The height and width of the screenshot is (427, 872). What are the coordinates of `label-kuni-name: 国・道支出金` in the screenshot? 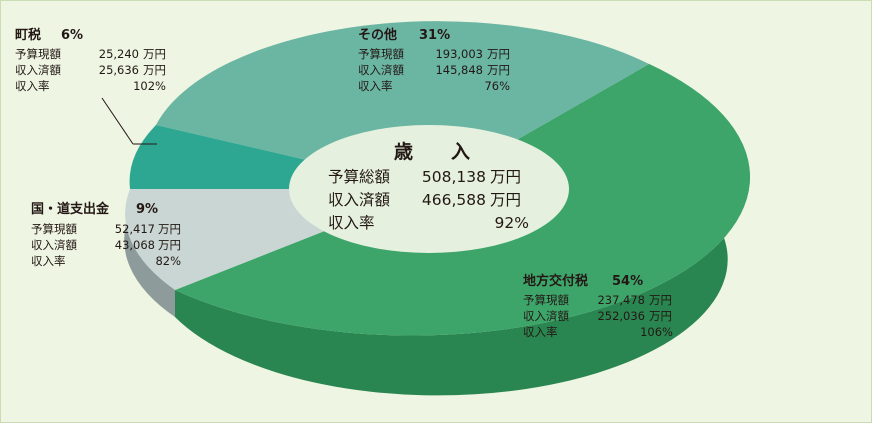 It's located at (70, 209).